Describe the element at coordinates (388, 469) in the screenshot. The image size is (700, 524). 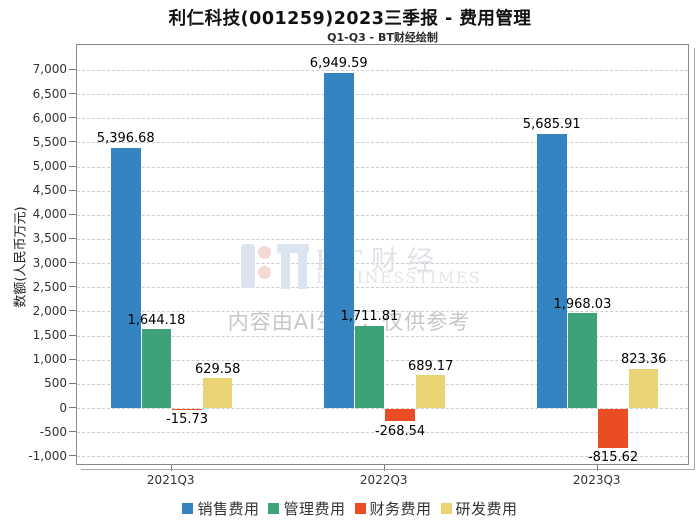
I see `axis-shadow-bottom` at that location.